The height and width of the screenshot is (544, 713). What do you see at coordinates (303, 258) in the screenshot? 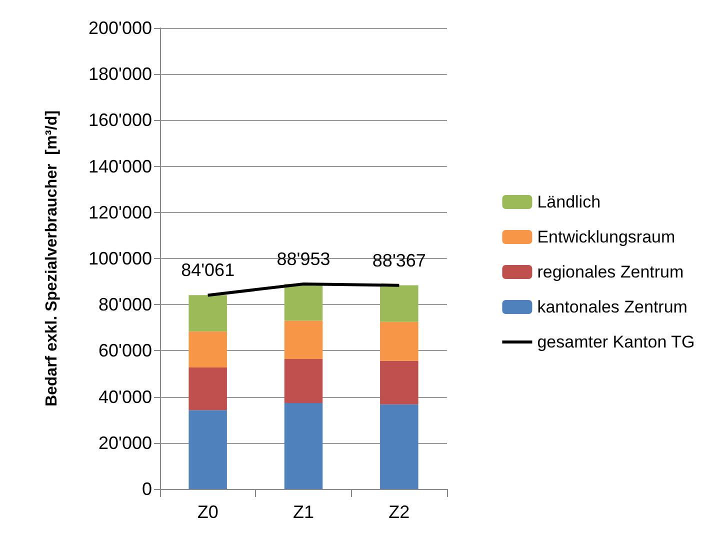
I see `data-label: 88'953` at bounding box center [303, 258].